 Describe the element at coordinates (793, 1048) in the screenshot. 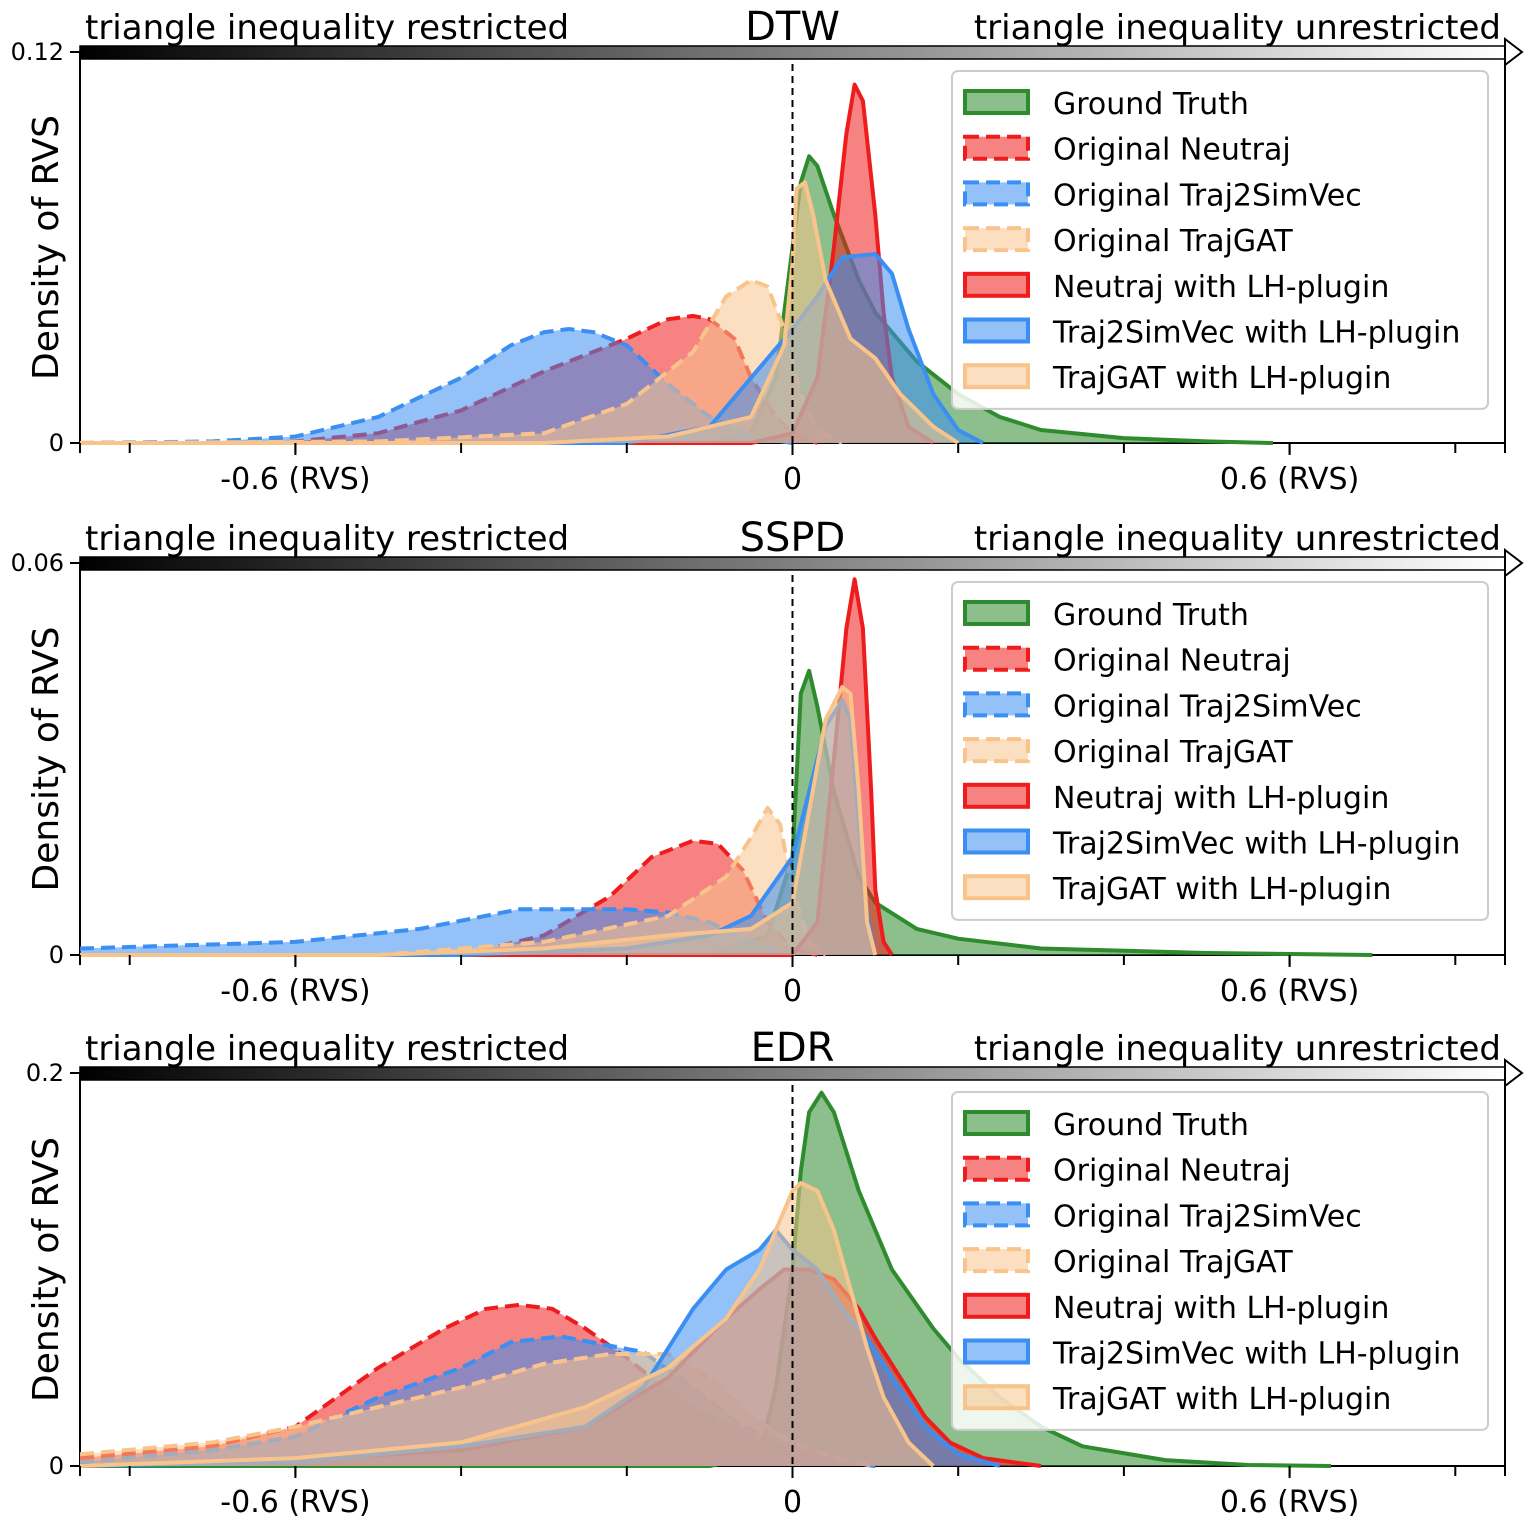

I see `panel-title: EDR` at that location.